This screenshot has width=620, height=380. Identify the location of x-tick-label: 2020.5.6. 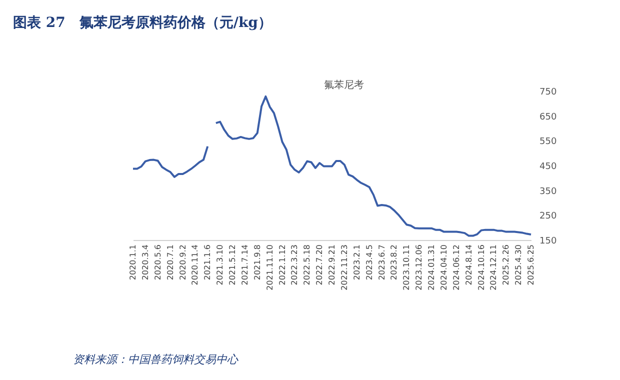
(157, 262).